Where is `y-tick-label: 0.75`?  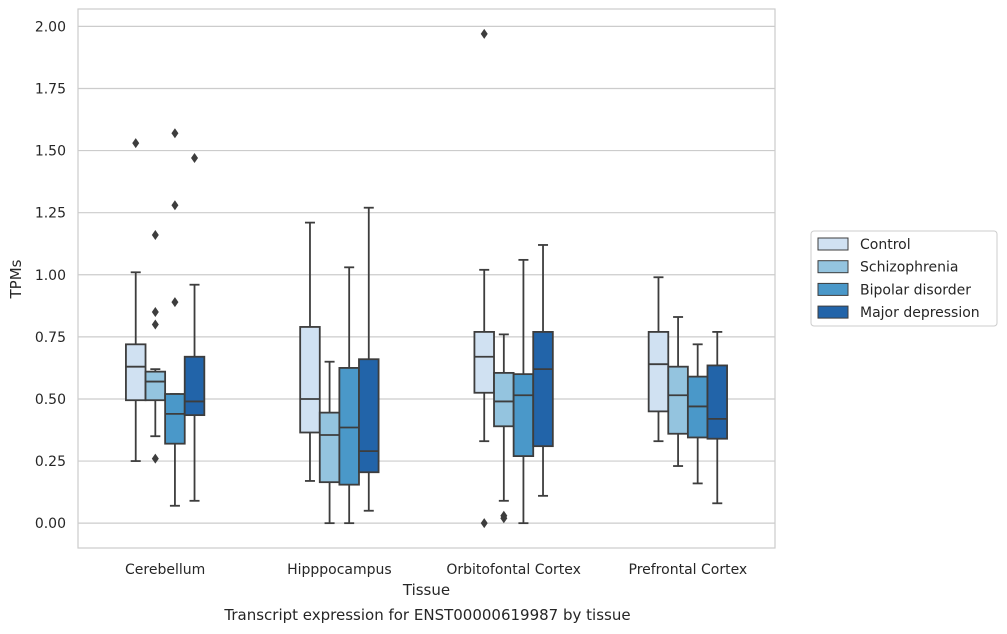
y-tick-label: 0.75 is located at coordinates (50, 338).